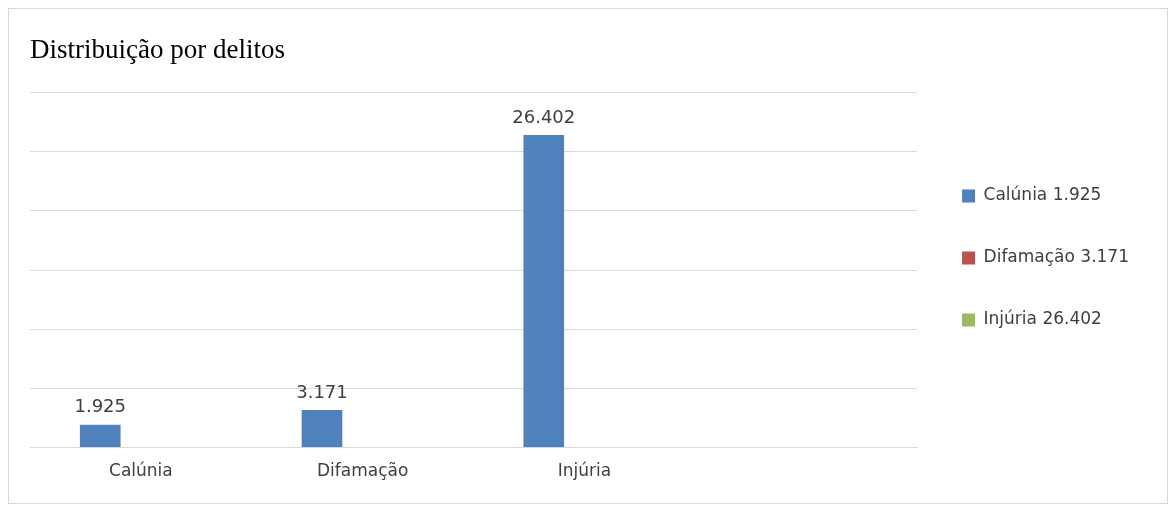 This screenshot has height=506, width=1169. What do you see at coordinates (141, 470) in the screenshot?
I see `x-tick-label: Calúnia` at bounding box center [141, 470].